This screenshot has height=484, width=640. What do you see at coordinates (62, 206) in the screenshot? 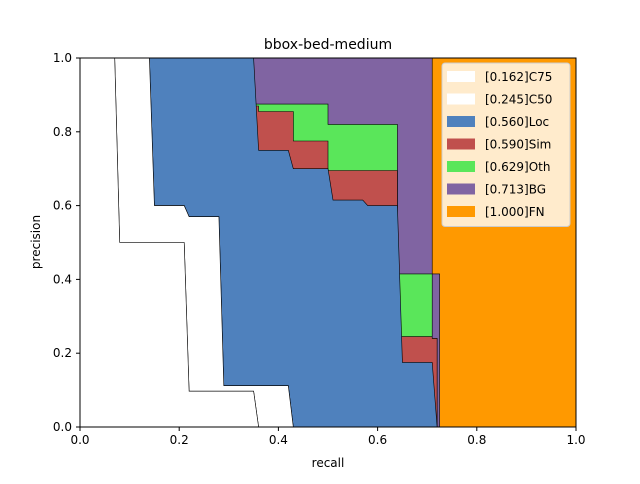
I see `y-tick-label: 0.6` at bounding box center [62, 206].